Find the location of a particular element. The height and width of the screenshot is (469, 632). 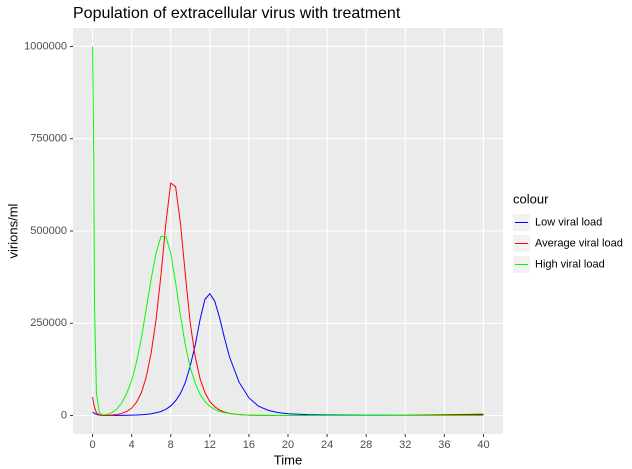

x-tick-label: 40 is located at coordinates (483, 445).